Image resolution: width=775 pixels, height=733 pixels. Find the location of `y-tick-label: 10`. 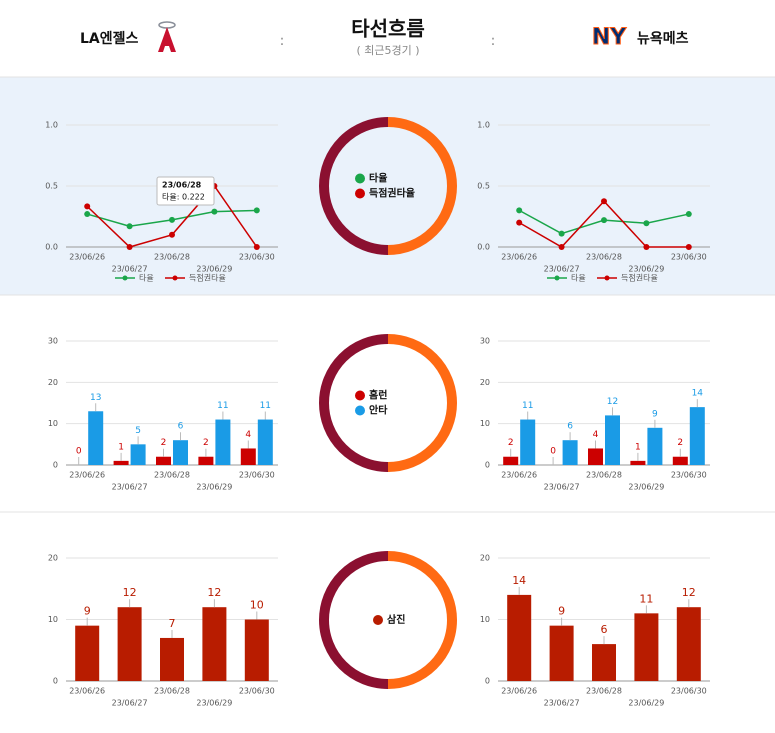

y-tick-label: 10 is located at coordinates (53, 619).